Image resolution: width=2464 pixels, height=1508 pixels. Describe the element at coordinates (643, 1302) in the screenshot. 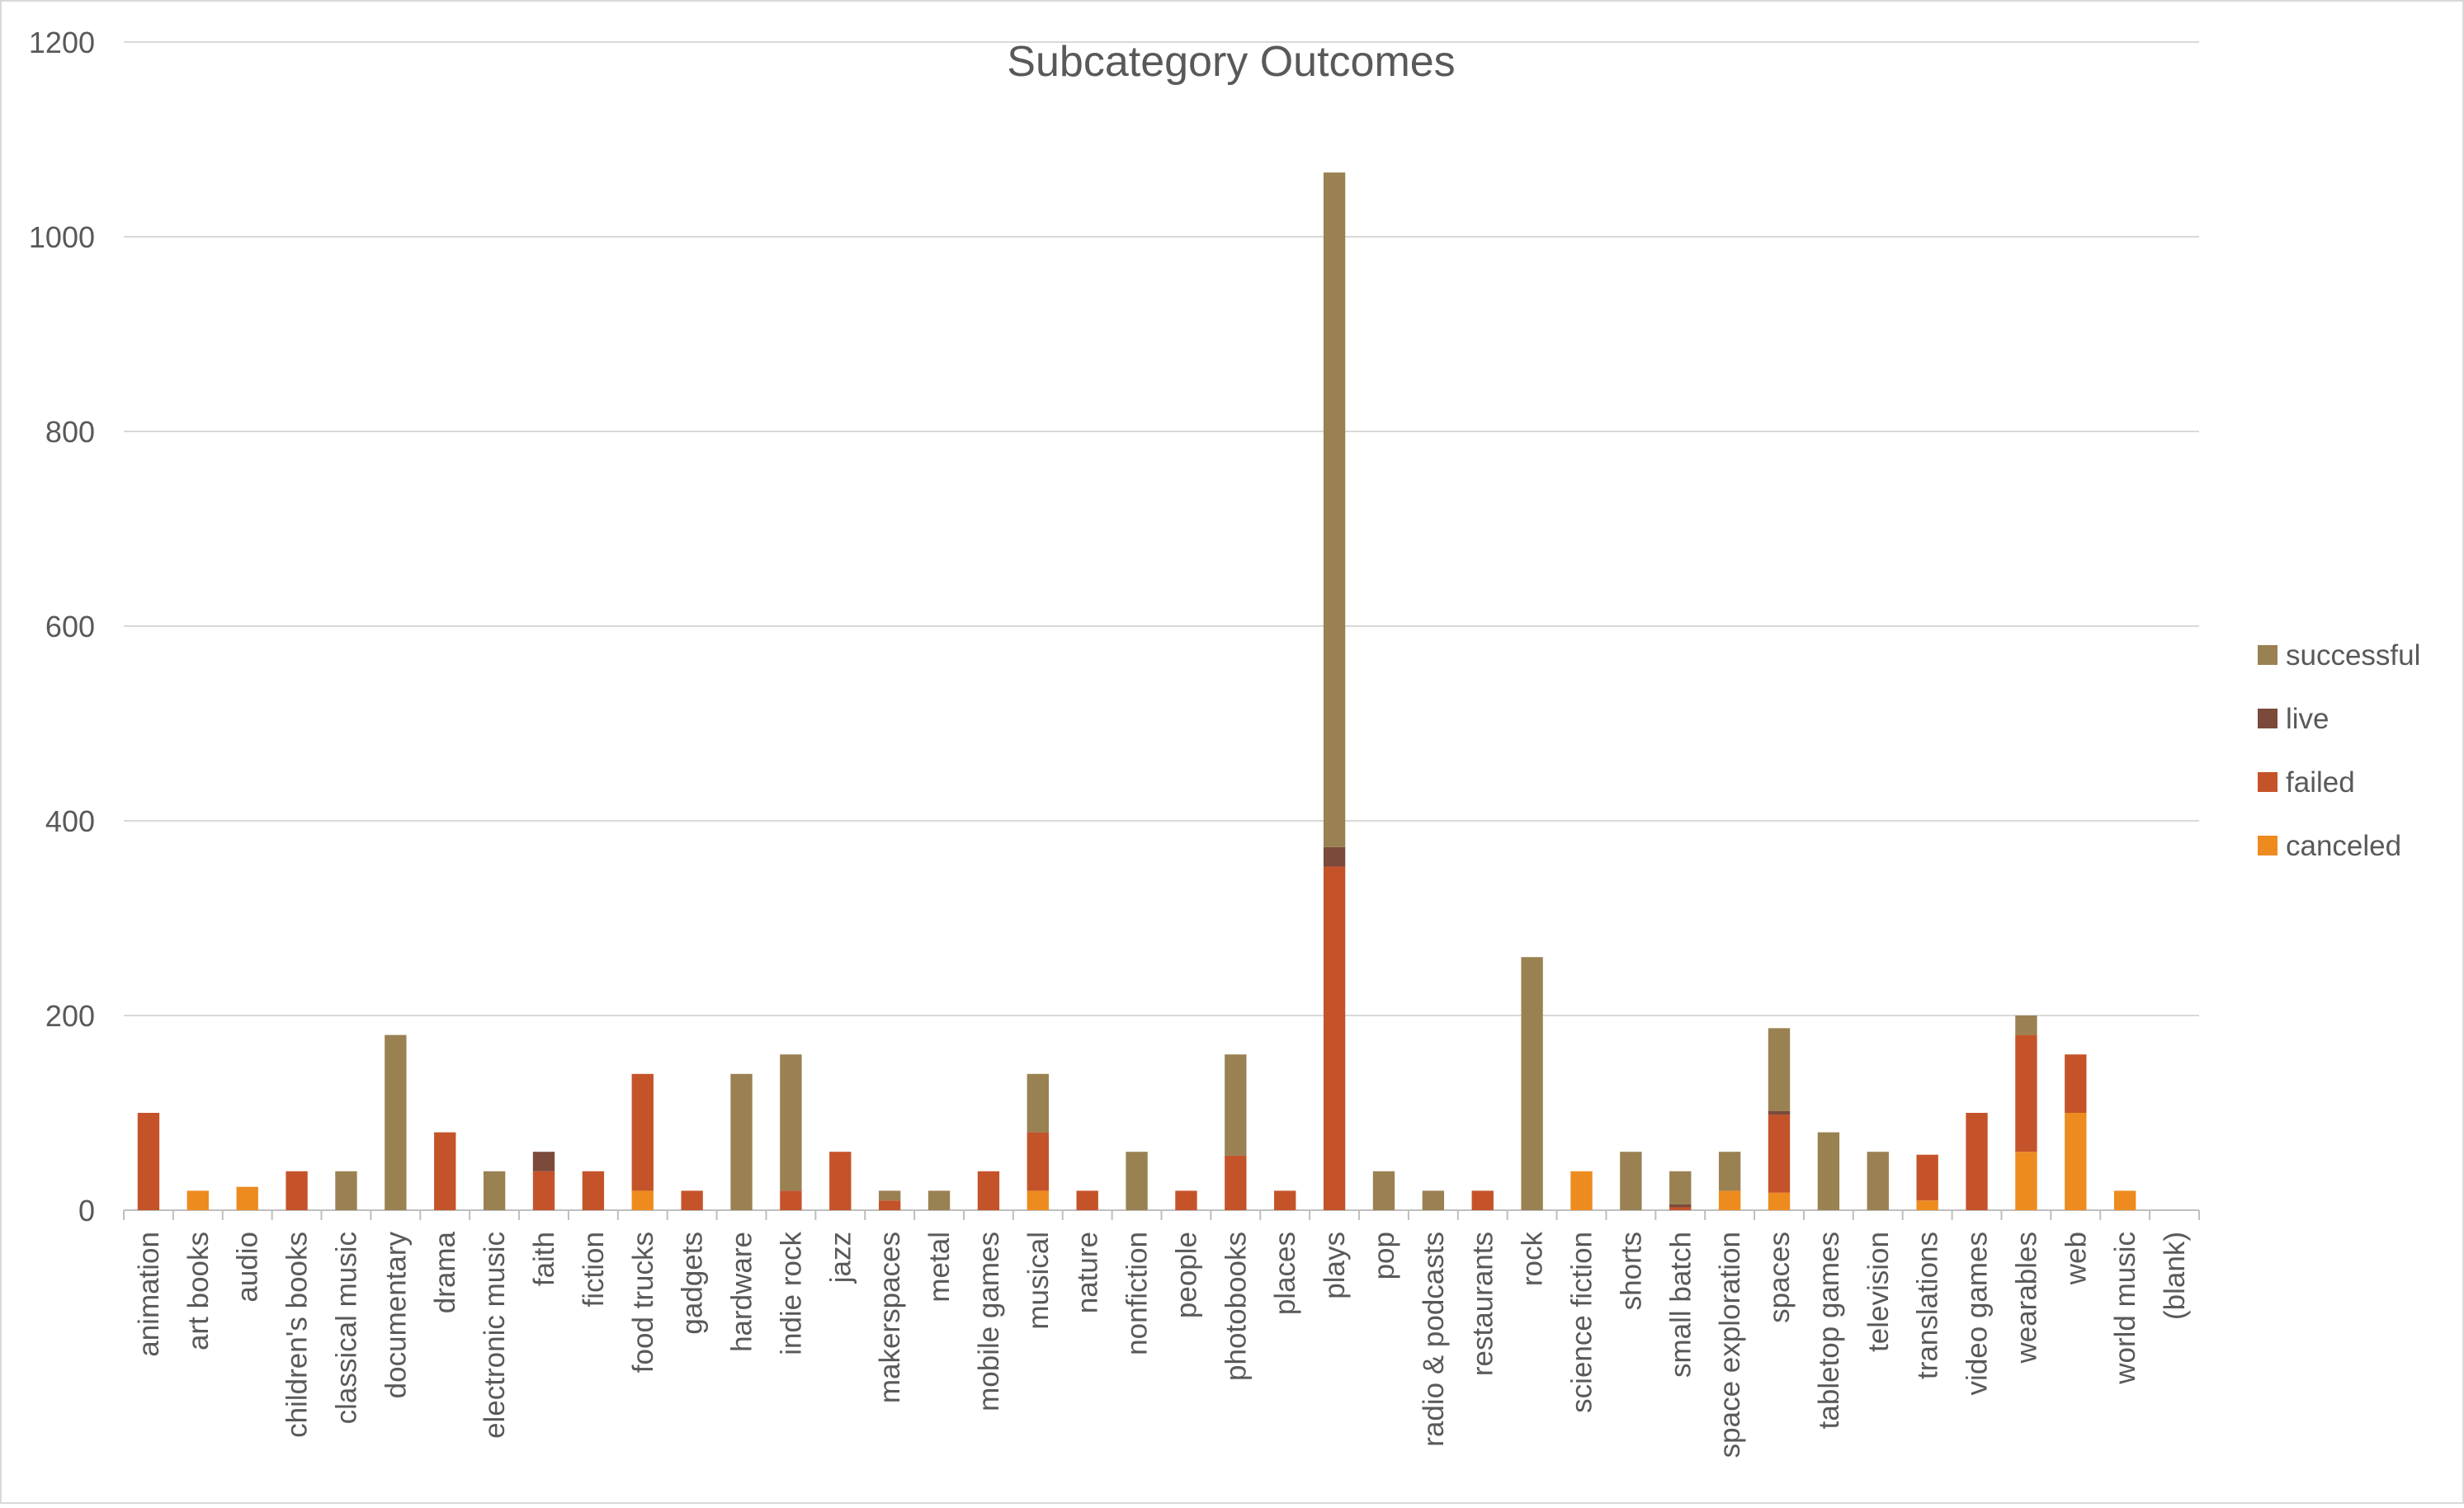

I see `x-tick-label: food trucks` at that location.